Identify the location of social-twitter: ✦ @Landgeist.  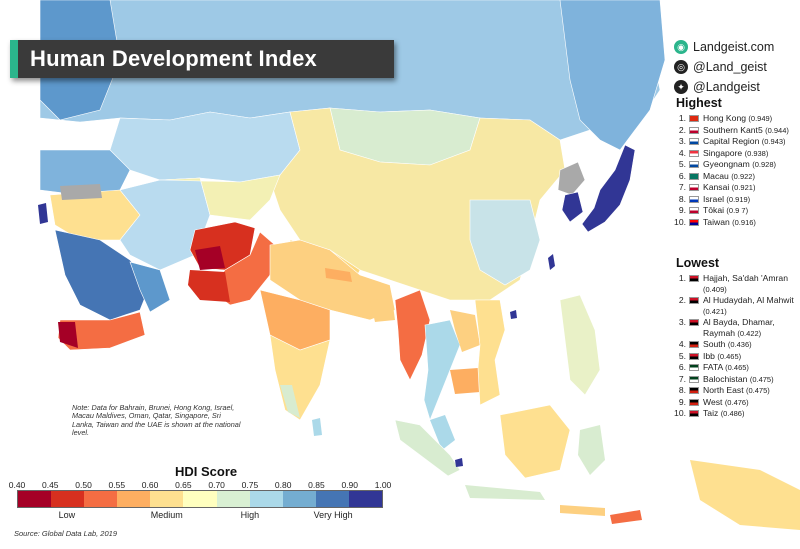
(736, 87).